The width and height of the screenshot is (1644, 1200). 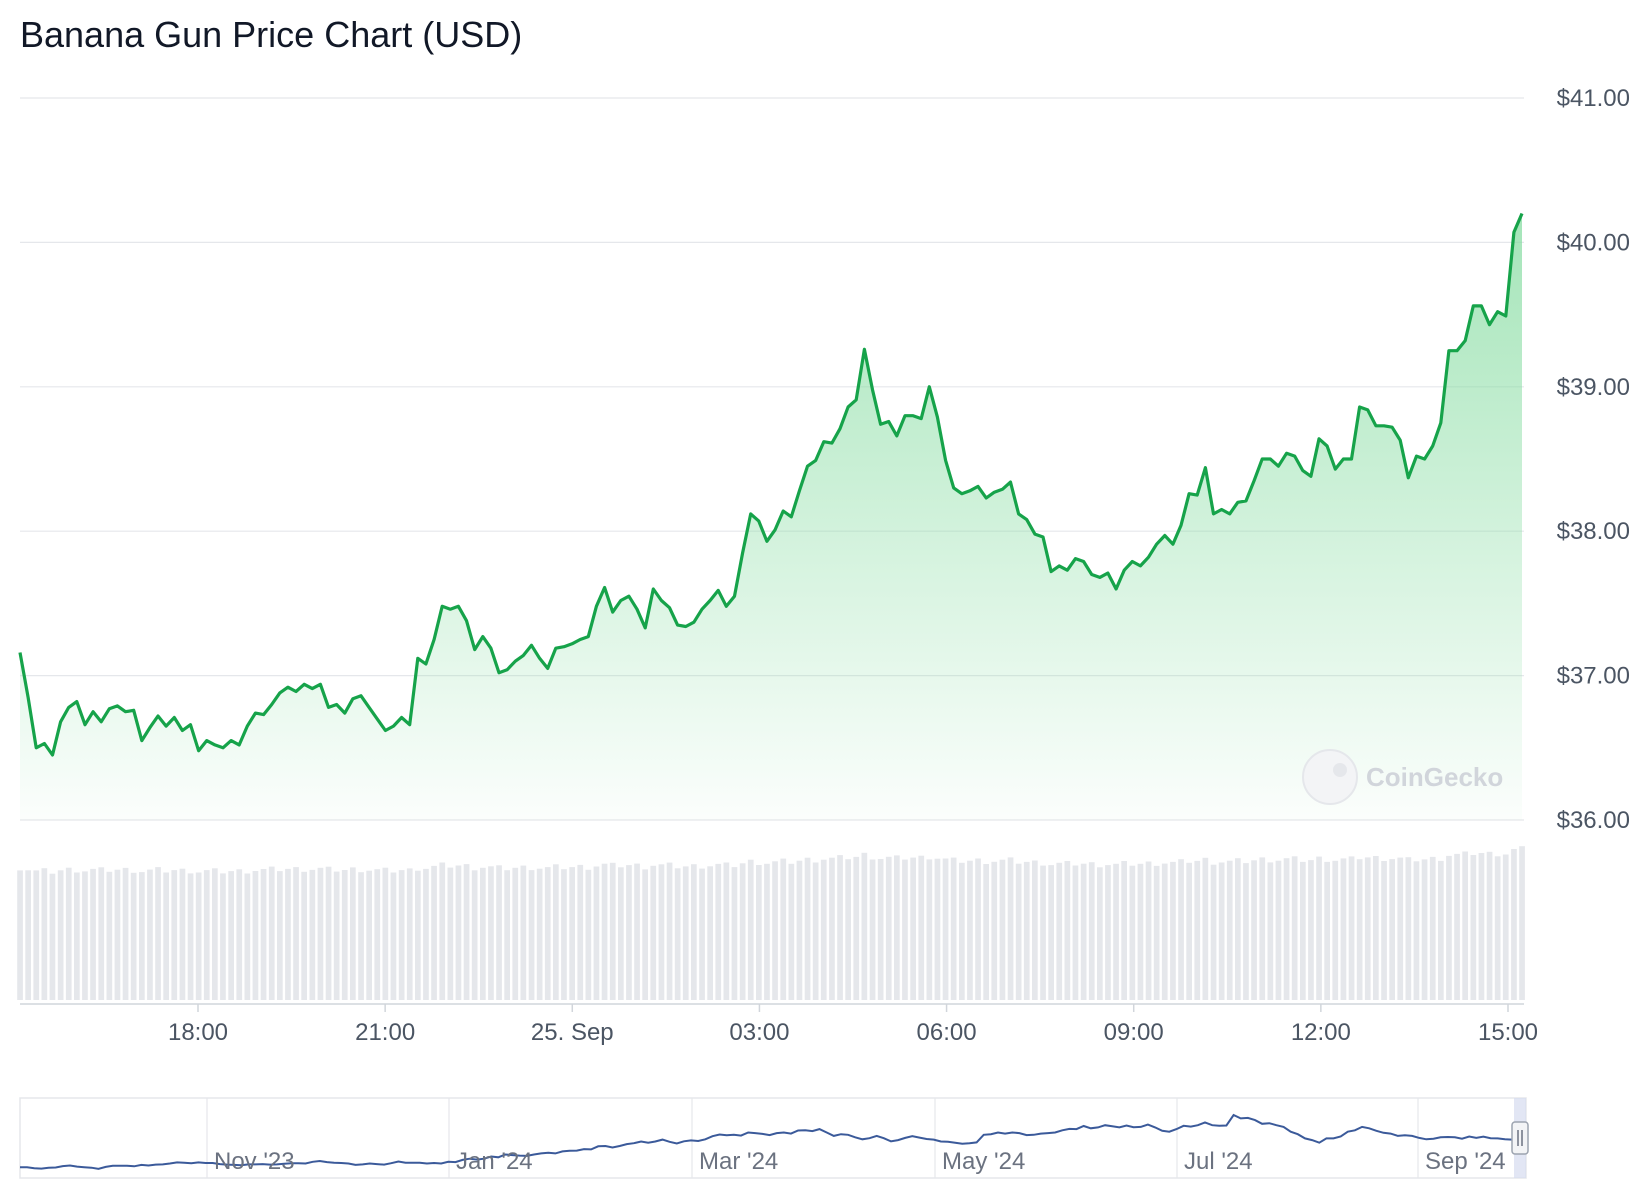 I want to click on navigator-series, so click(x=766, y=1141).